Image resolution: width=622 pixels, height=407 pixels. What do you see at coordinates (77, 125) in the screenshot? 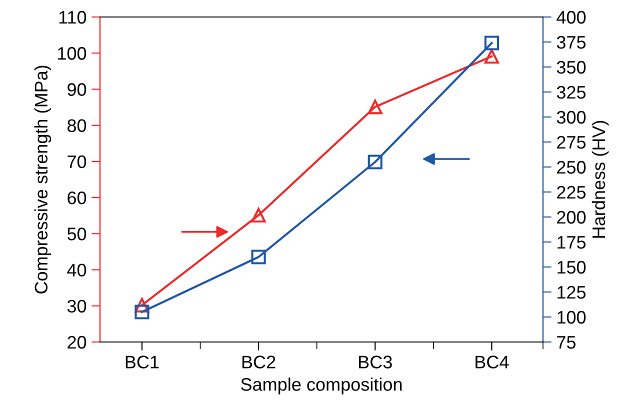
I see `y-tick-label: 80` at bounding box center [77, 125].